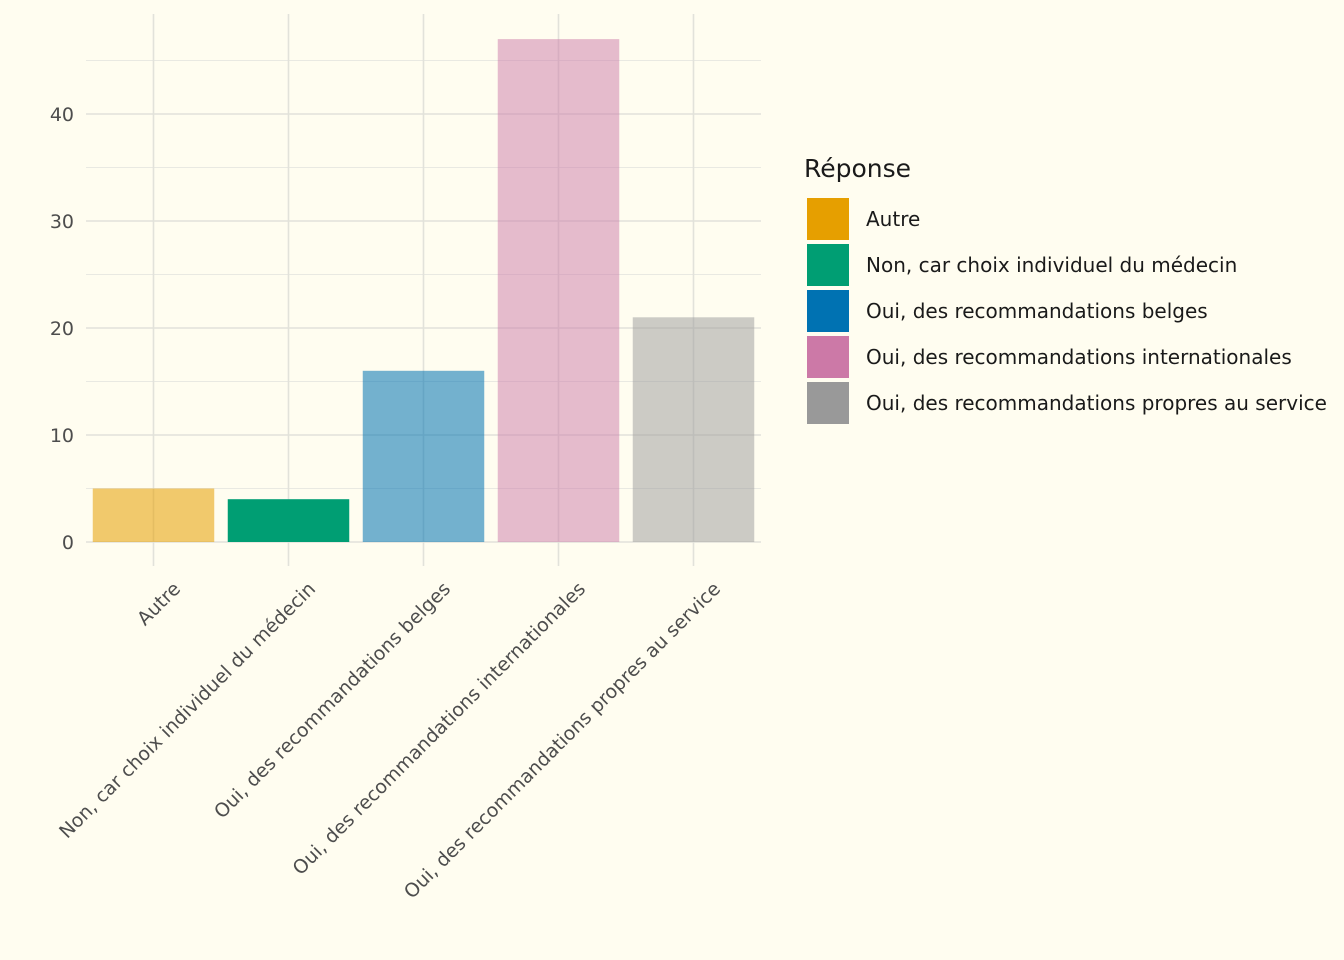  Describe the element at coordinates (159, 604) in the screenshot. I see `x-tick-label: Autre` at that location.